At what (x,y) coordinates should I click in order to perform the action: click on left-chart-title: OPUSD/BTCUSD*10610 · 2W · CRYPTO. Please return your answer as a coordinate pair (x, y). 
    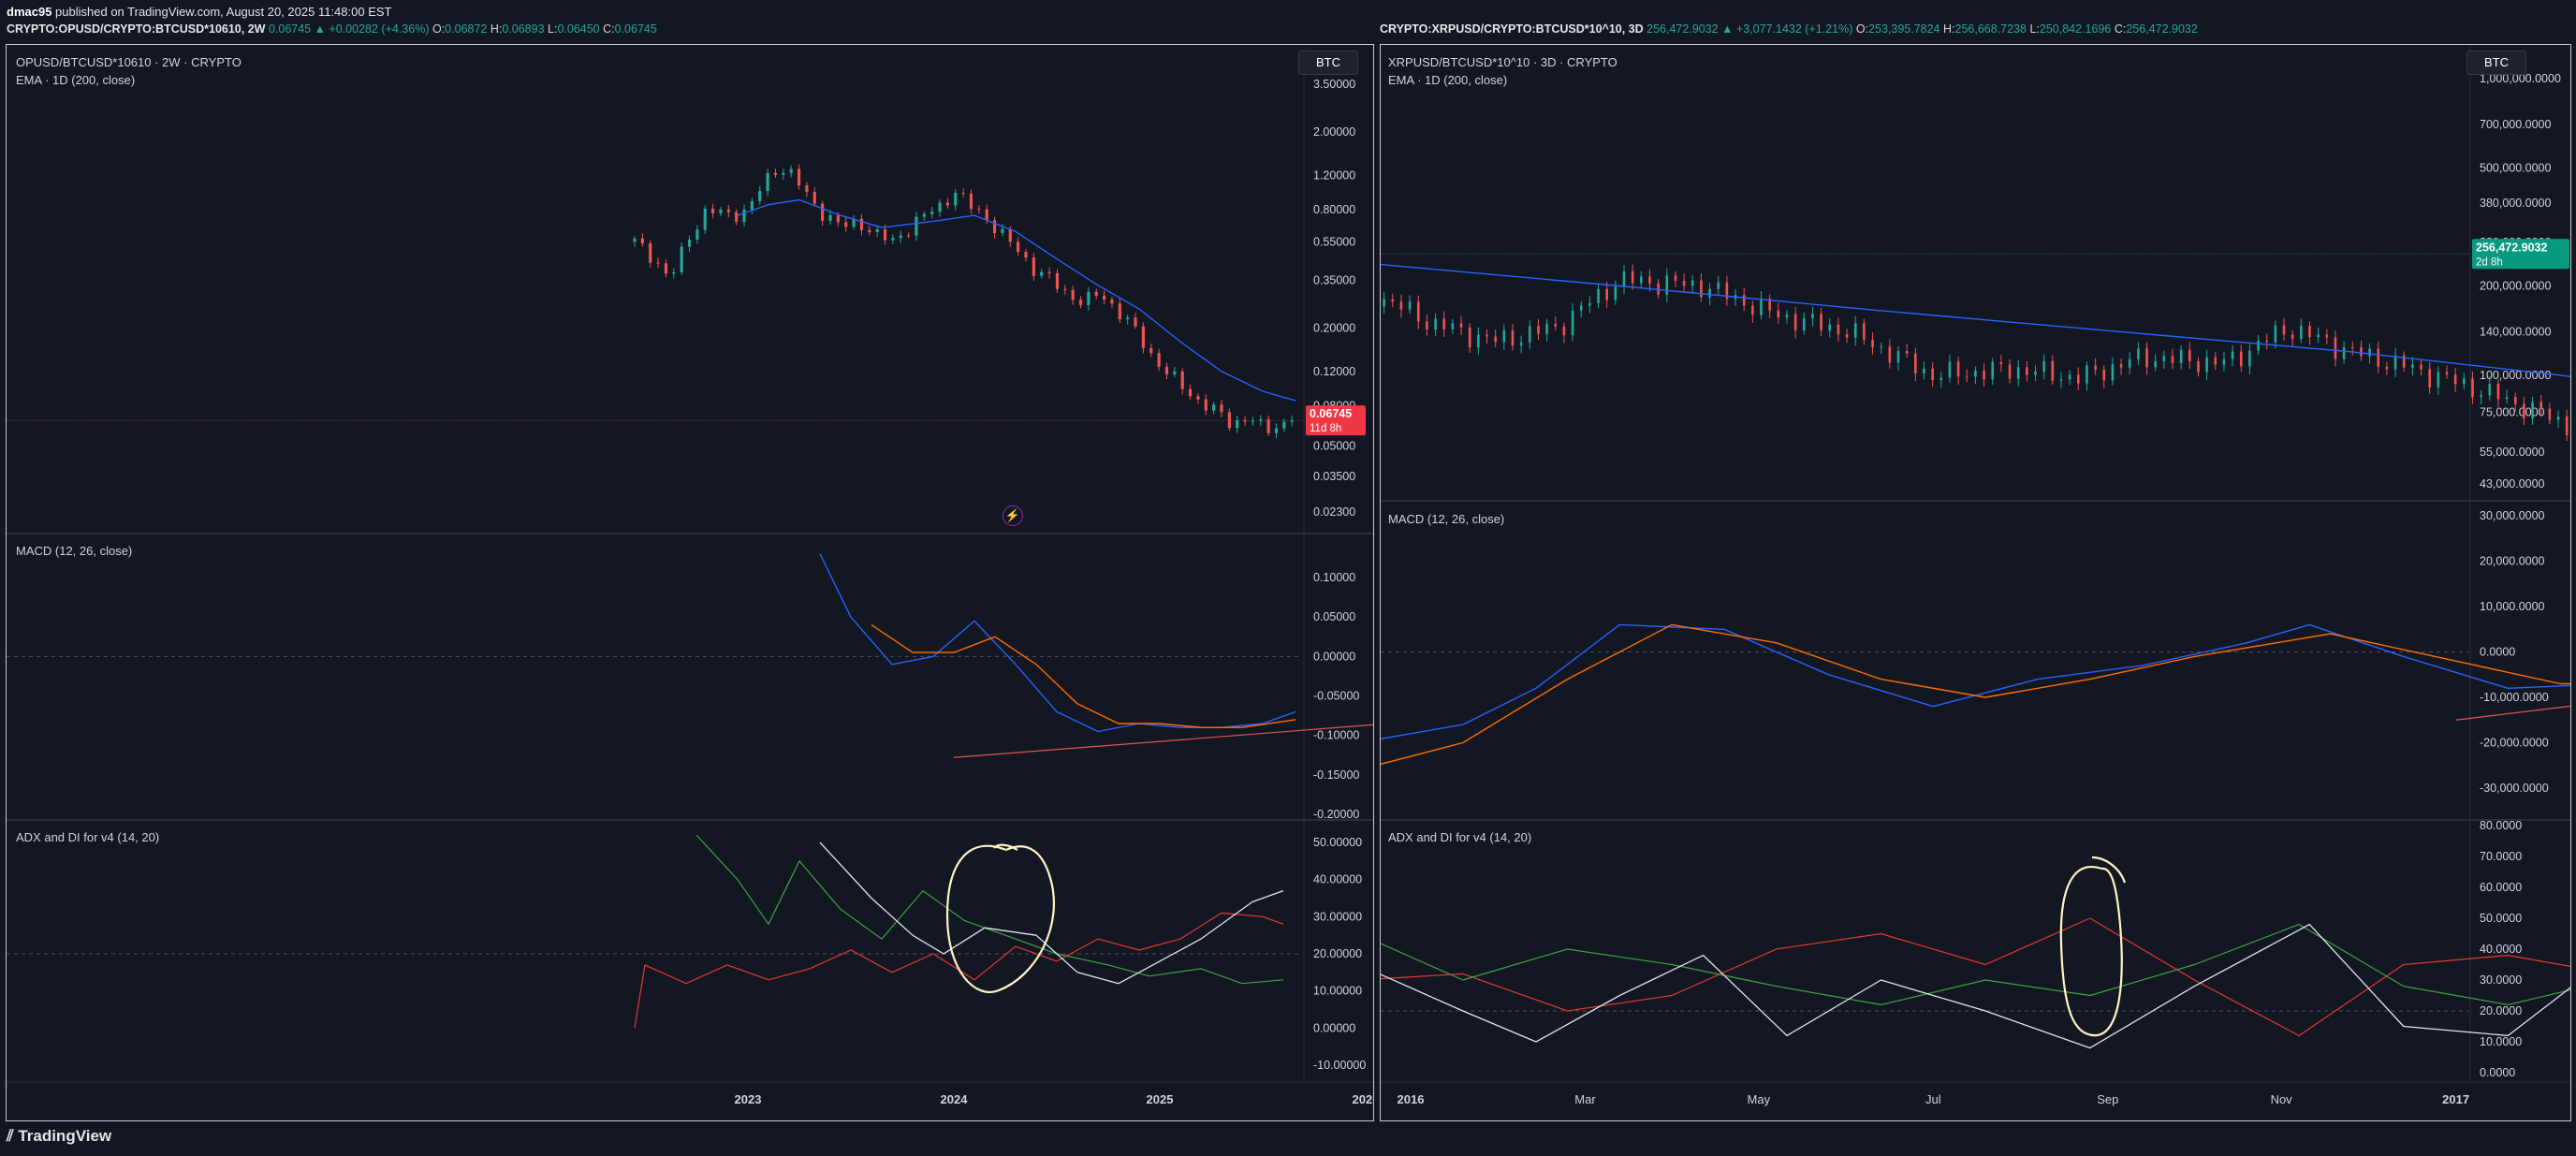
    Looking at the image, I should click on (129, 62).